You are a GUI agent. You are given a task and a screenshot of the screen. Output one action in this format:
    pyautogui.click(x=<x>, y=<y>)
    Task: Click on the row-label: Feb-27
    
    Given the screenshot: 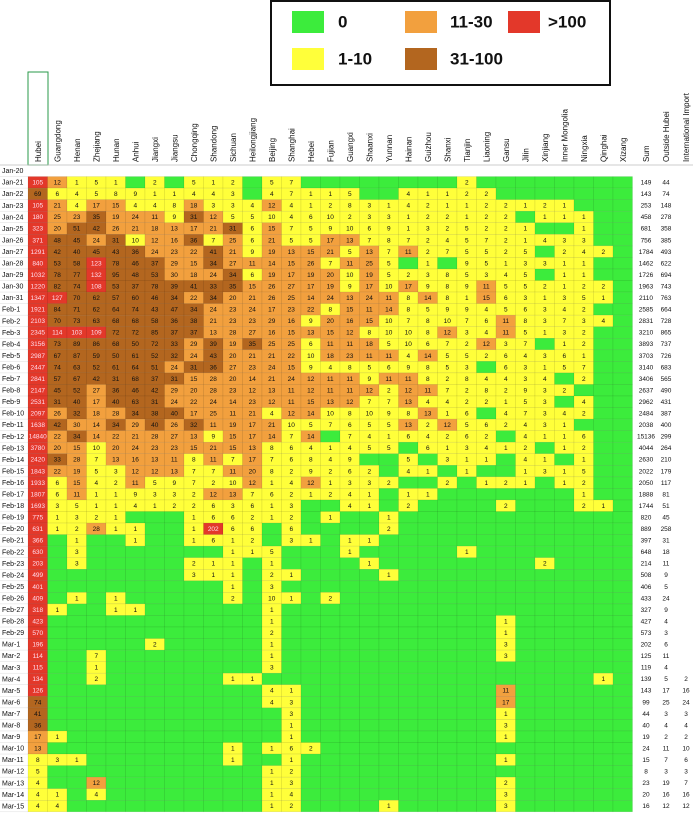 What is the action you would take?
    pyautogui.click(x=13, y=610)
    